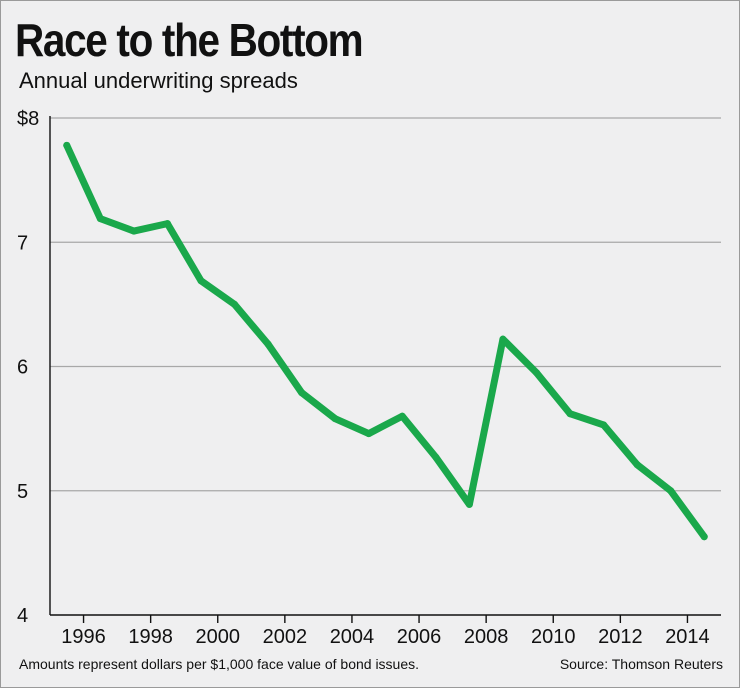 This screenshot has height=688, width=740. Describe the element at coordinates (28, 119) in the screenshot. I see `y-tick-label: $8` at that location.